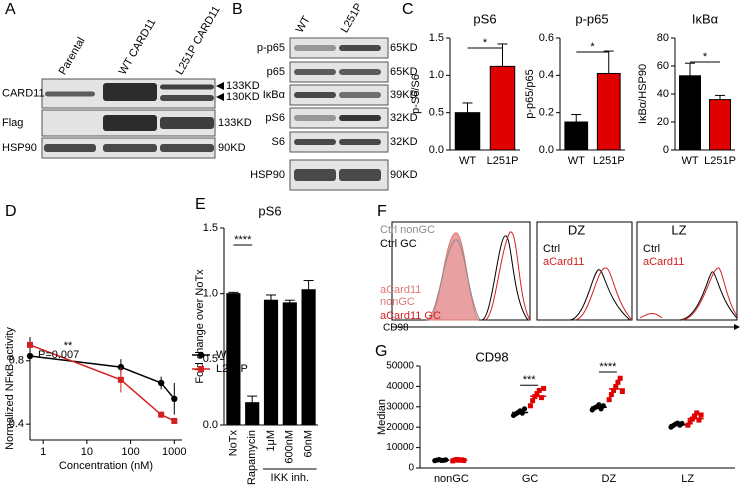  I want to click on flow-box, so click(687, 271).